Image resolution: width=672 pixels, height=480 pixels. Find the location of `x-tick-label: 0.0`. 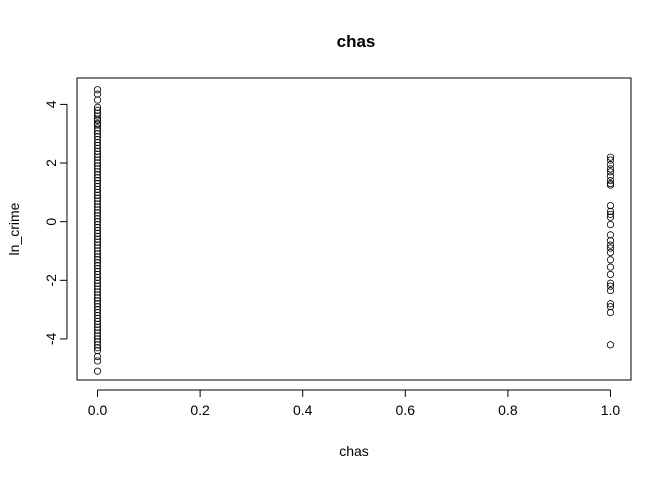

x-tick-label: 0.0 is located at coordinates (98, 410).